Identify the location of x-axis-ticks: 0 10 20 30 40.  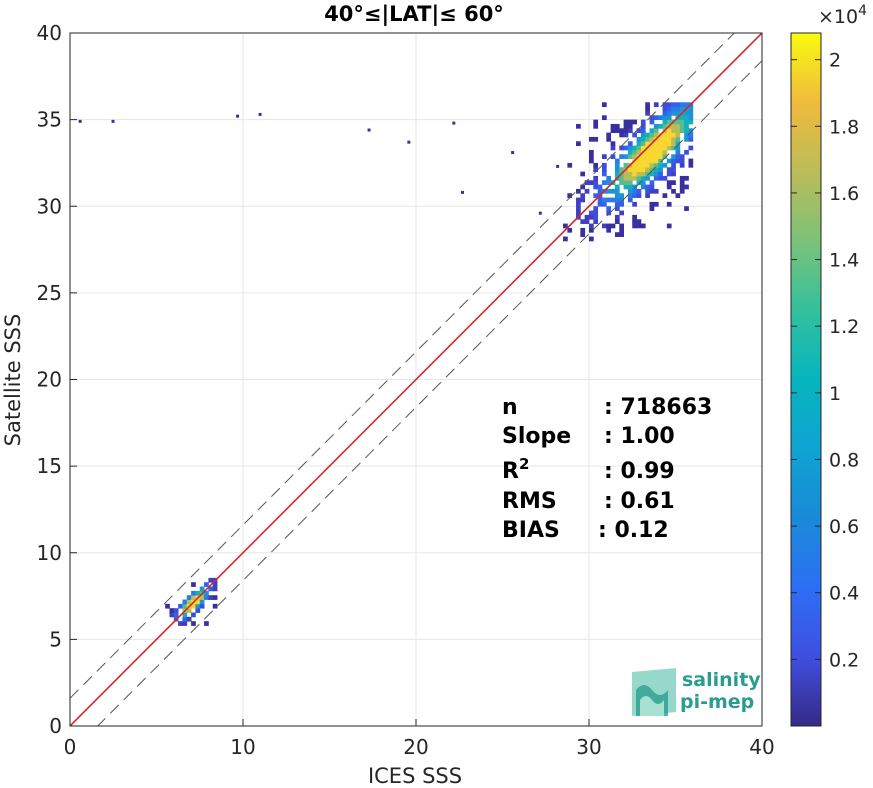
(419, 739).